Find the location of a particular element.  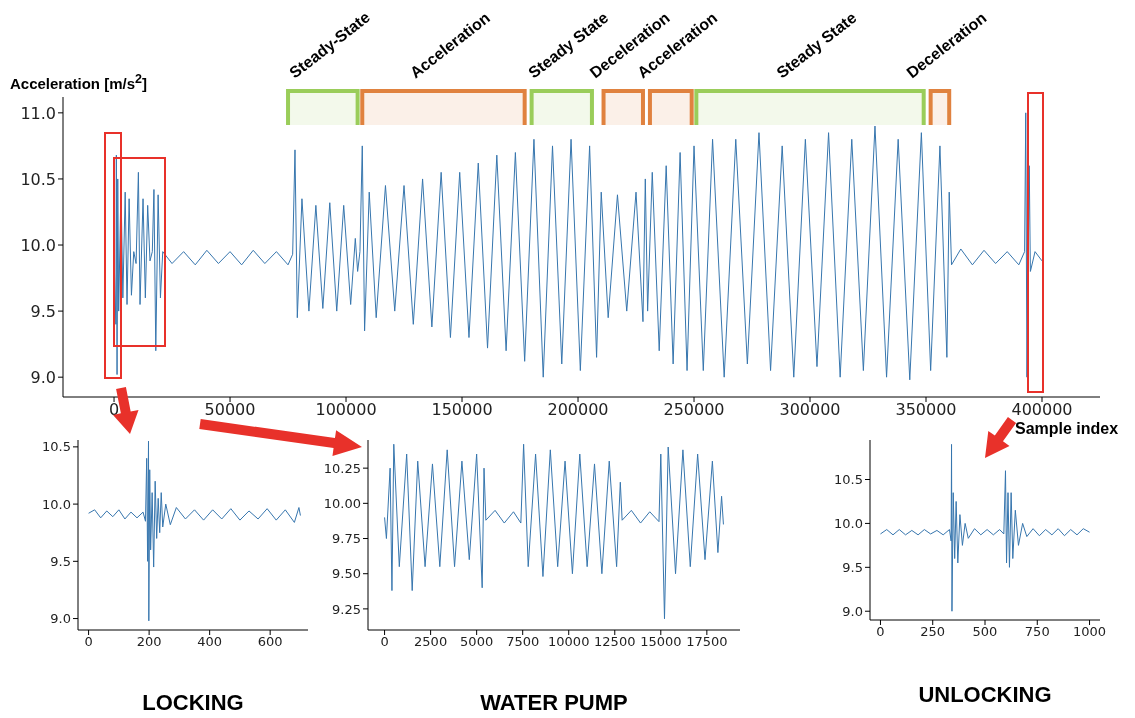

x-tick-label: 500 is located at coordinates (985, 632).